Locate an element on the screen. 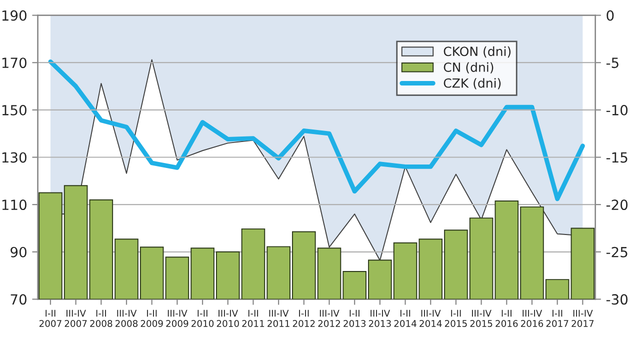 This screenshot has width=630, height=340. legend-label: CN (dni) is located at coordinates (469, 68).